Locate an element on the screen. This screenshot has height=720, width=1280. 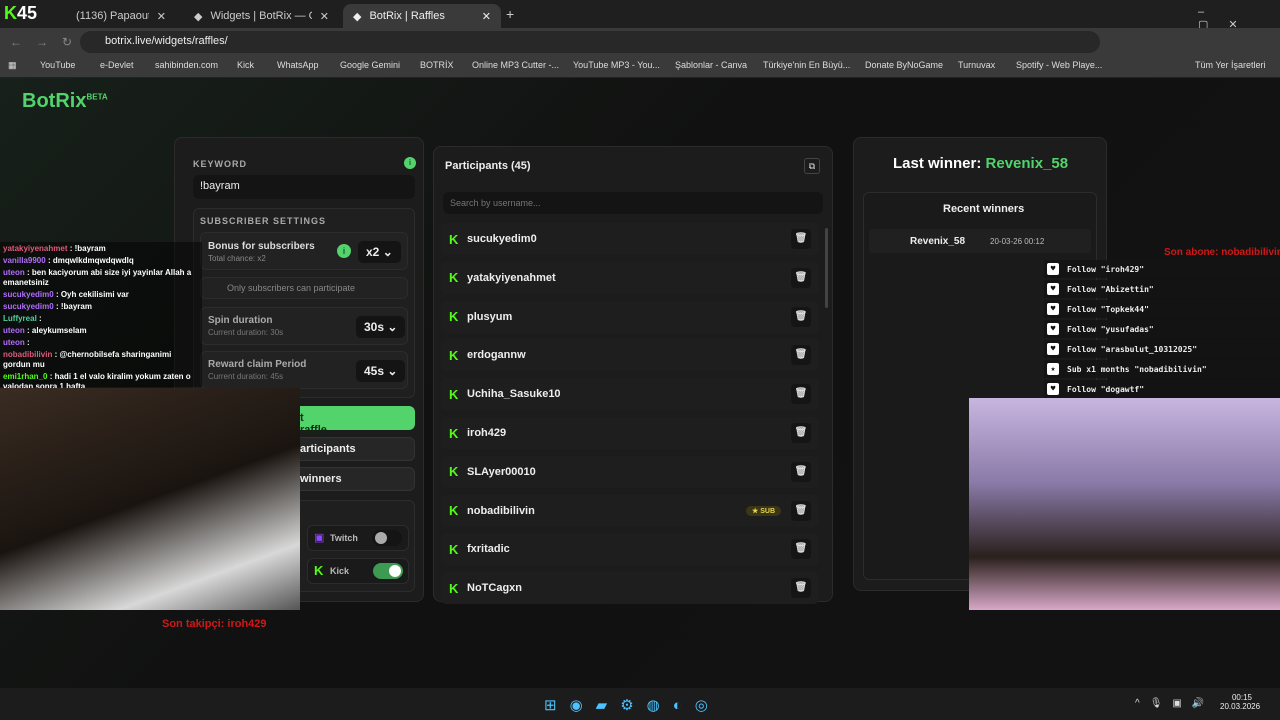
date: 20.03.2026 is located at coordinates (1240, 706).